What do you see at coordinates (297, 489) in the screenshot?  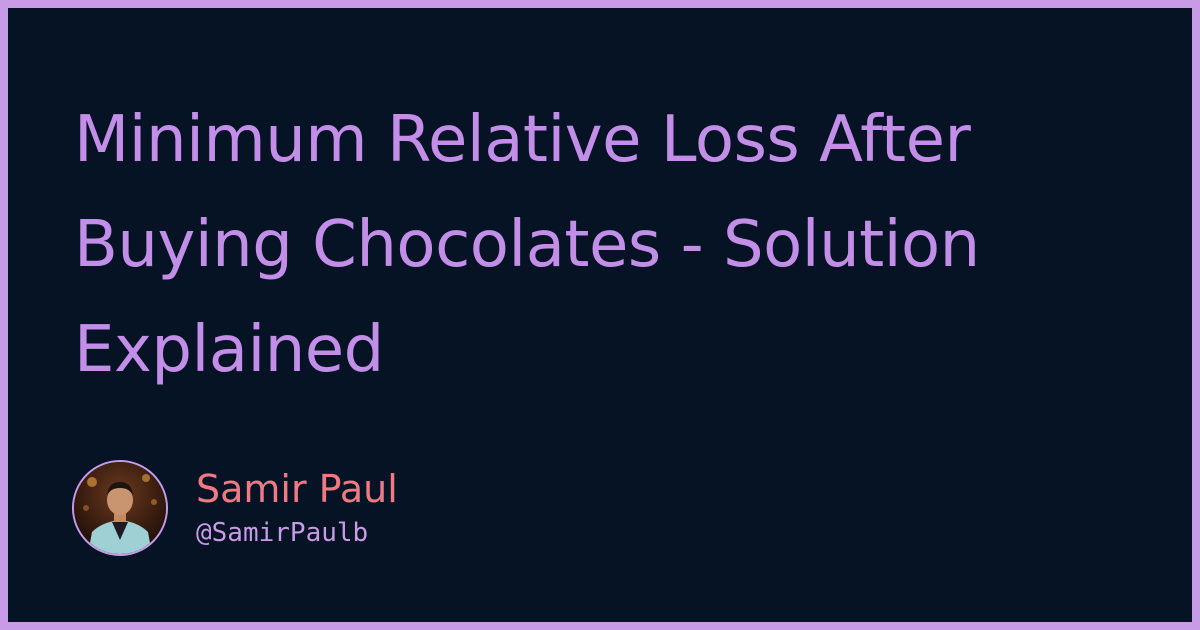 I see `author-name: Samir Paul` at bounding box center [297, 489].